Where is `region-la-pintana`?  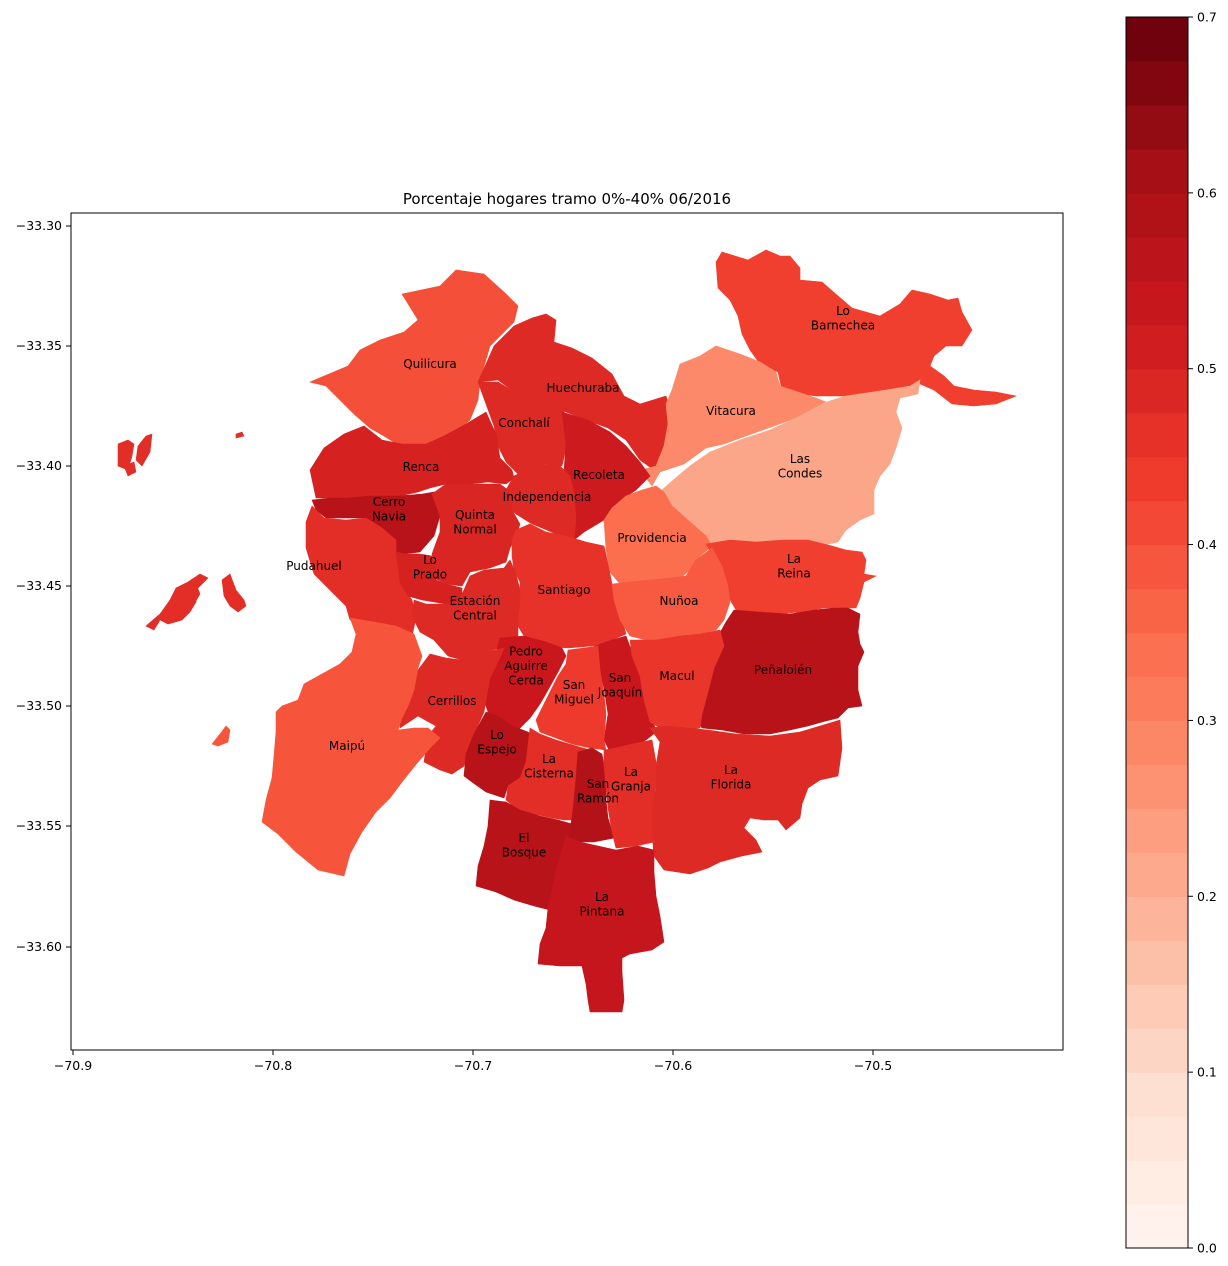
region-la-pintana is located at coordinates (601, 924).